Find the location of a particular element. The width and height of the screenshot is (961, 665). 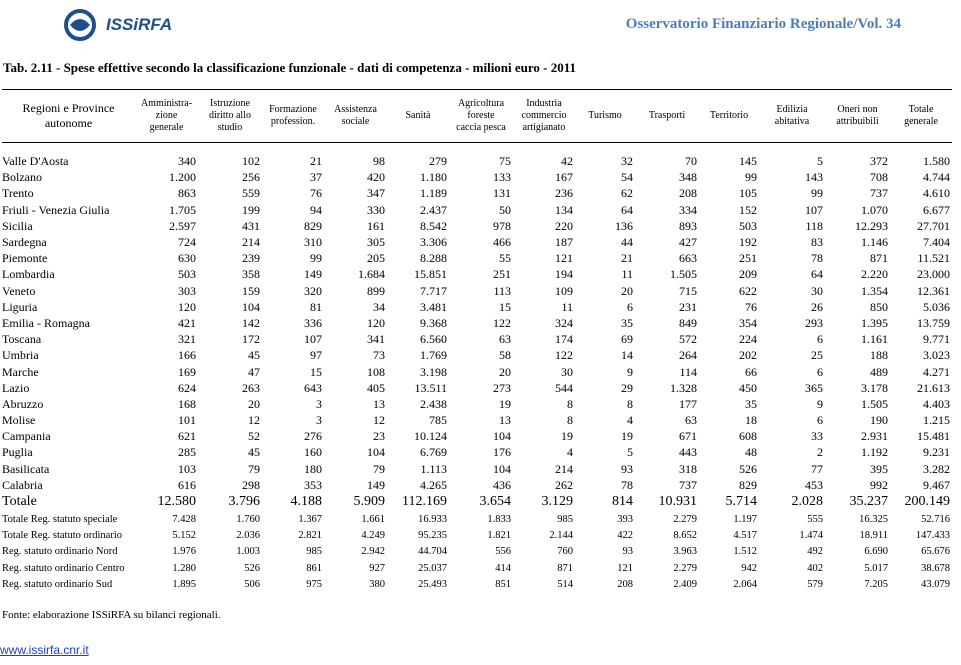

cell: 6.560 is located at coordinates (433, 339).